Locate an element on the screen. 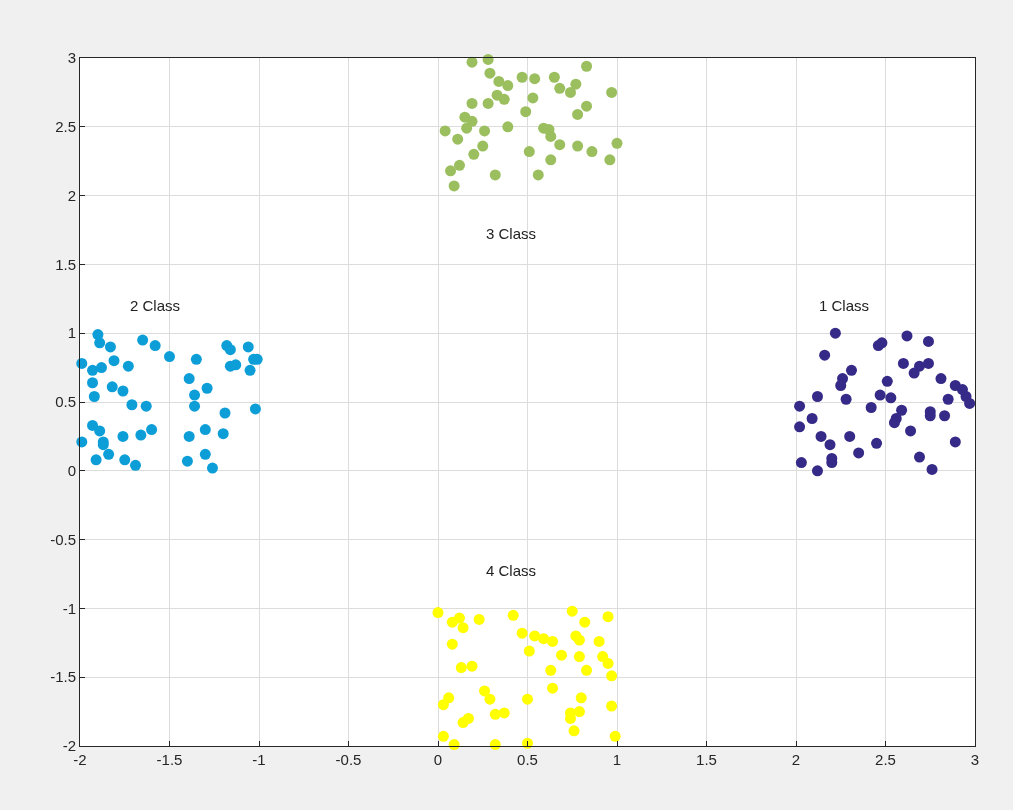 The image size is (1013, 810). annotation: 1 Class is located at coordinates (844, 305).